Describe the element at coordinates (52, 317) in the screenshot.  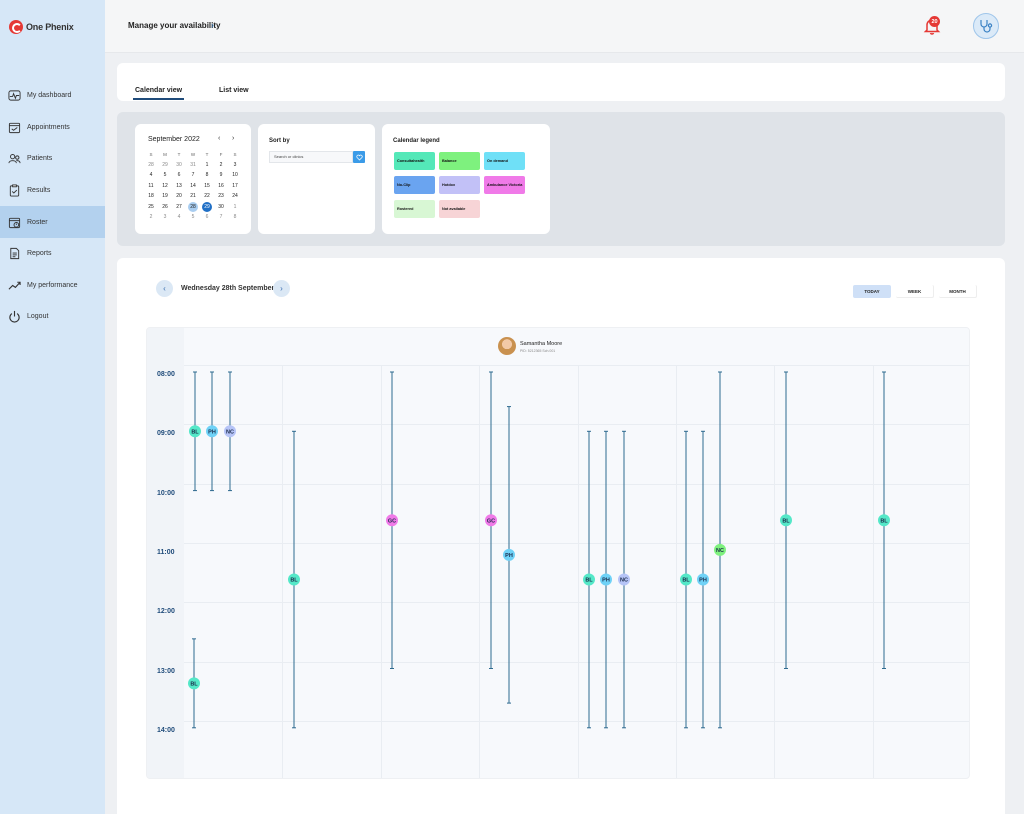
I see `sidebar-item-logout: Logout` at that location.